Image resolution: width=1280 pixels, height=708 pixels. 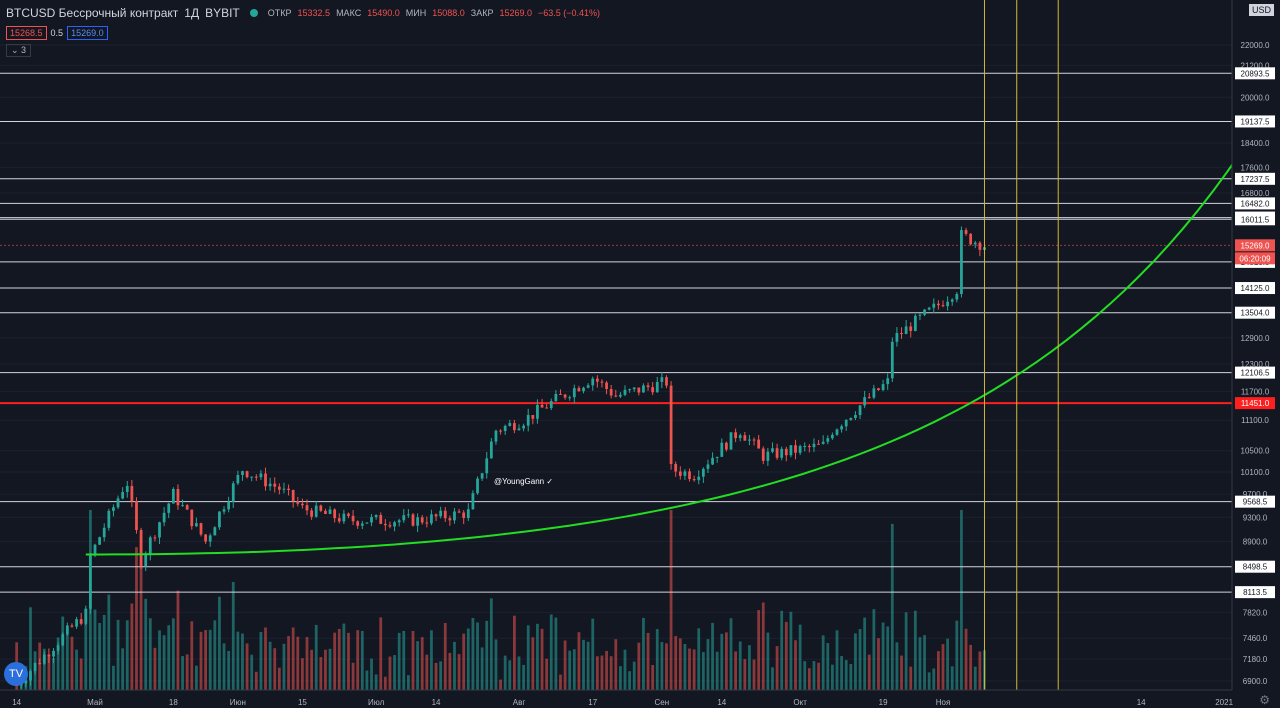 What do you see at coordinates (1255, 403) in the screenshot?
I see `red-level-tag: 11451.0` at bounding box center [1255, 403].